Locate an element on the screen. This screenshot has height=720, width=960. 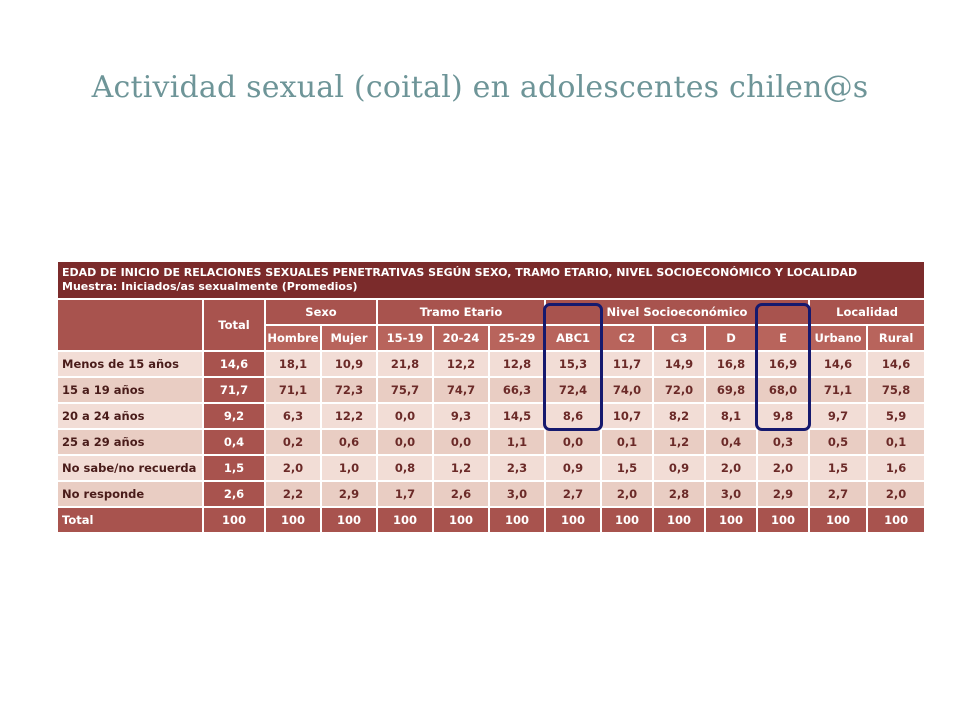
table-cell: 12,8 is located at coordinates (517, 364).